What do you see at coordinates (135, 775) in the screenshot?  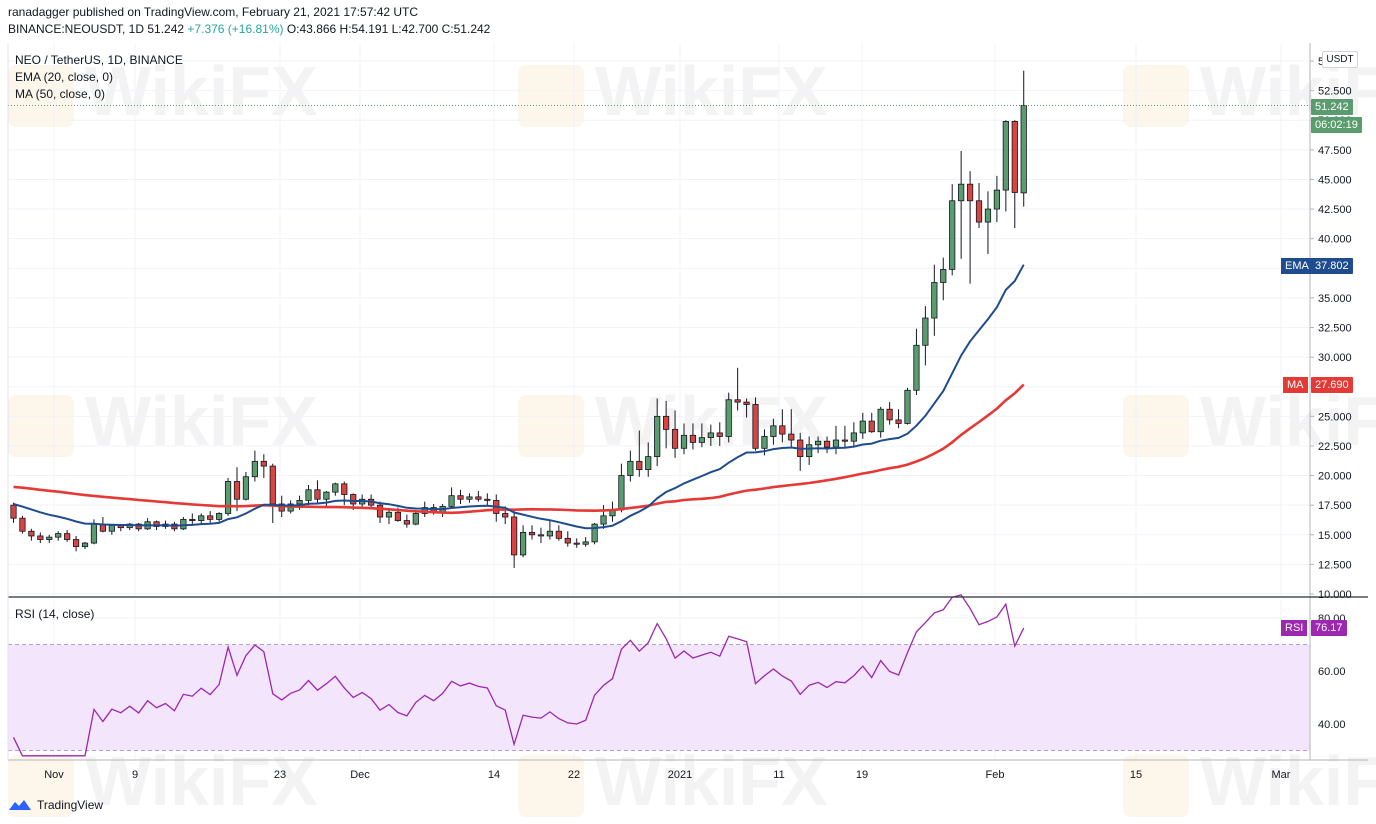 I see `time-tick-label: 9` at bounding box center [135, 775].